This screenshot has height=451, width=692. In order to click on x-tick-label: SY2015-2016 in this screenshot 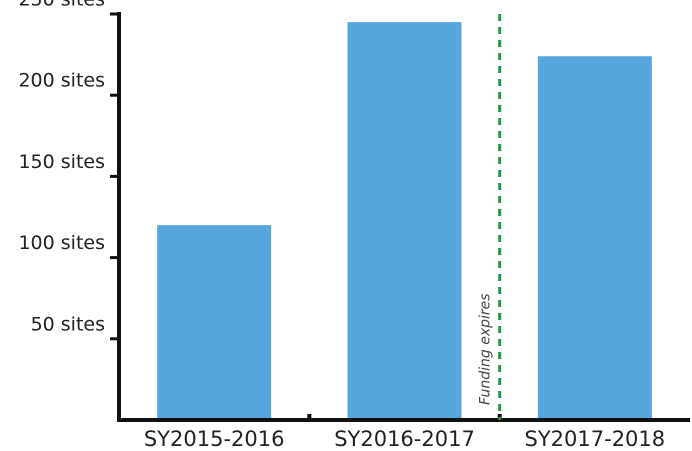, I will do `click(214, 439)`.